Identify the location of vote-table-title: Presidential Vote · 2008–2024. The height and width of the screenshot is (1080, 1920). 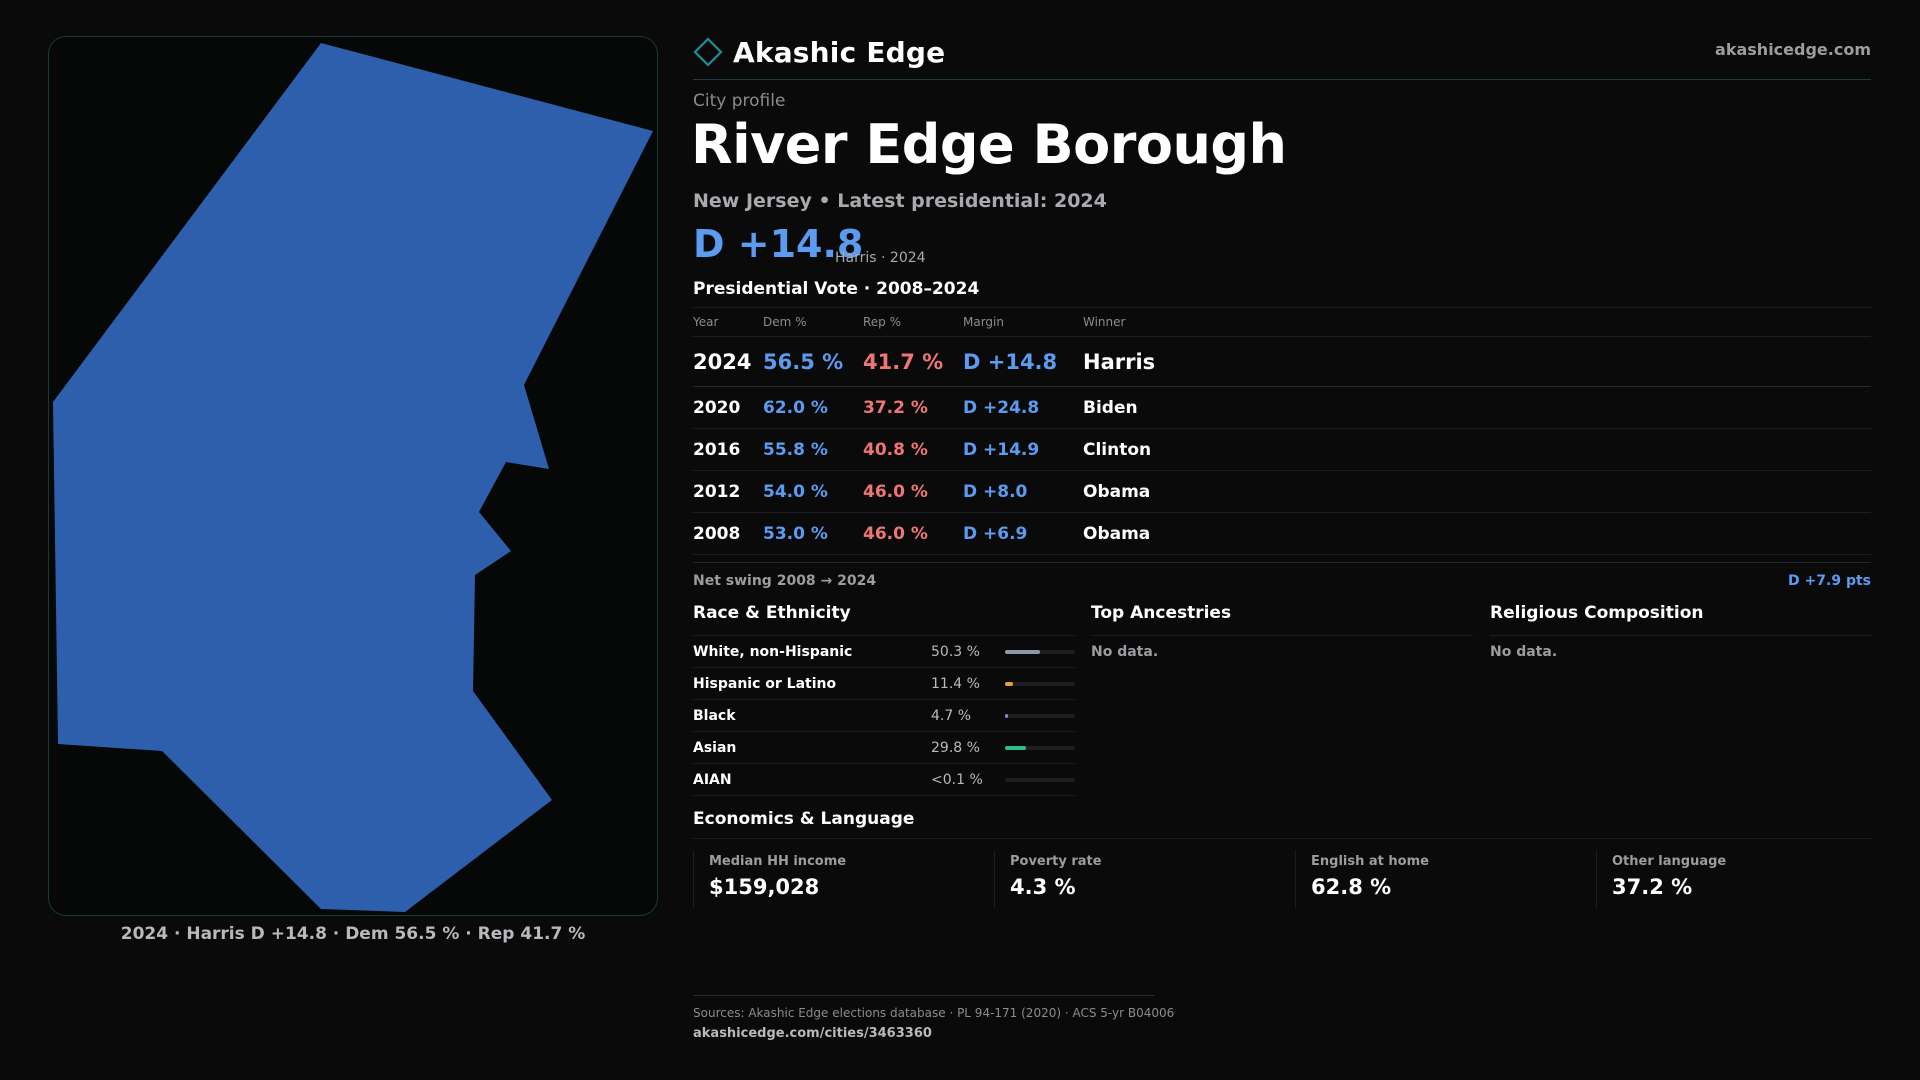
(836, 289).